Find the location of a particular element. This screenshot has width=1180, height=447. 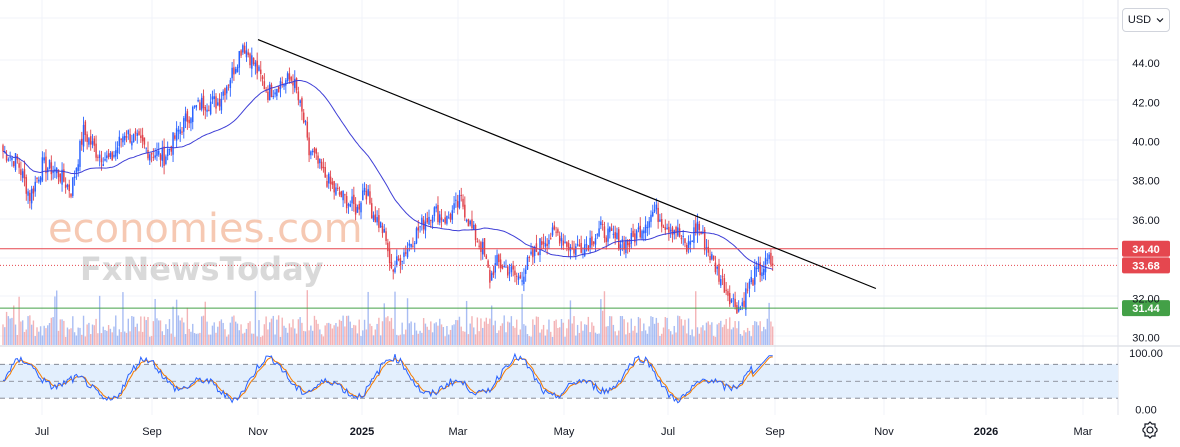

currency-selector: USD is located at coordinates (1146, 20).